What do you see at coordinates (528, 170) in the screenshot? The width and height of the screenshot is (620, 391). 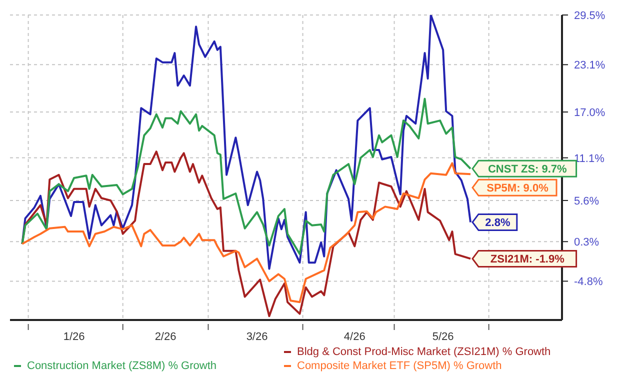 I see `annotation: CNST ZS: 9.7%` at bounding box center [528, 170].